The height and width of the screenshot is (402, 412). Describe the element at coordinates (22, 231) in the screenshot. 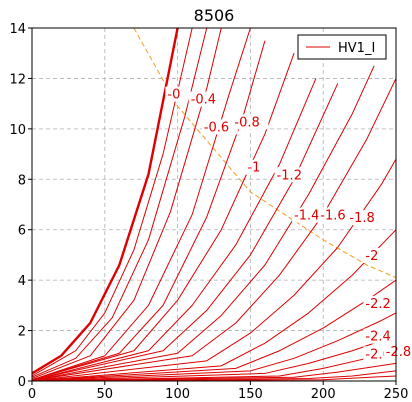

I see `y-tick-label: 6` at that location.